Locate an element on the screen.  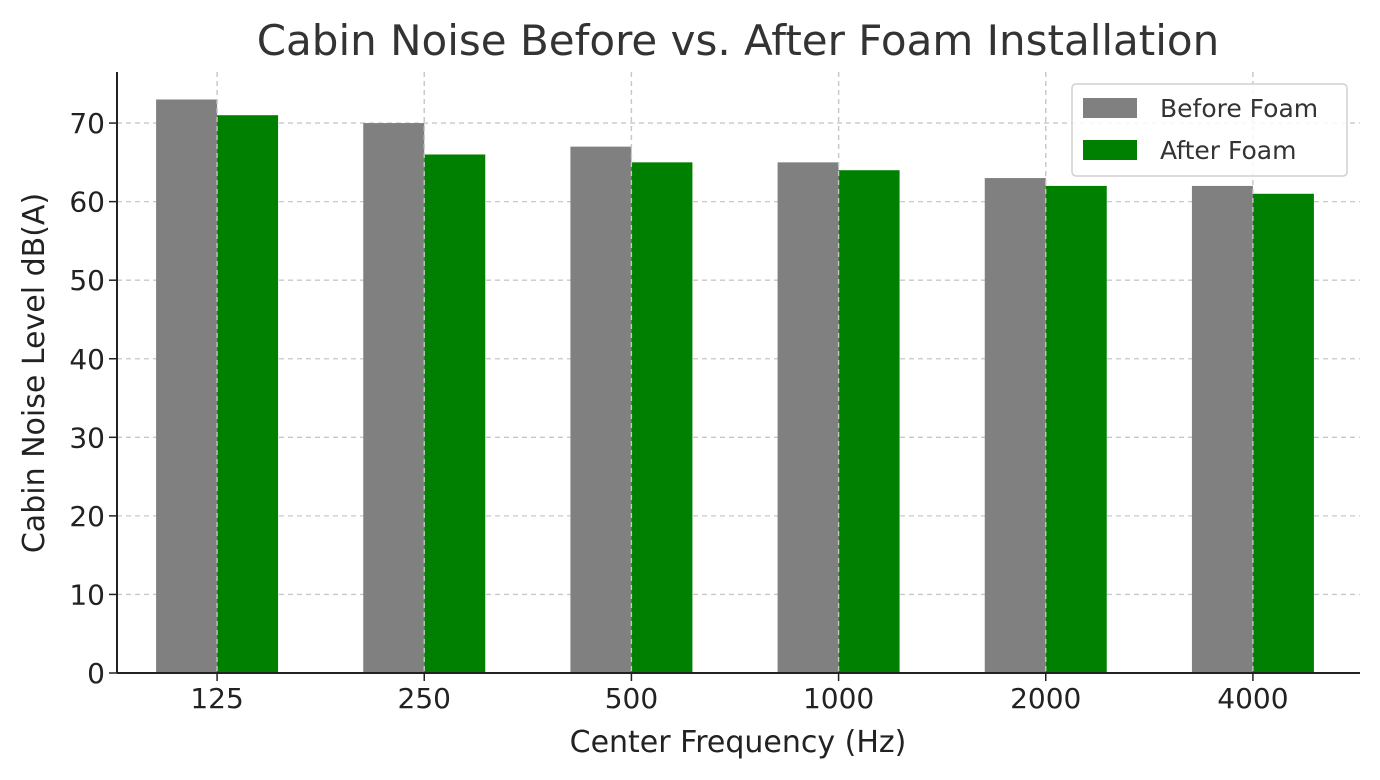
bar-after-foam-2000 is located at coordinates (1076, 429).